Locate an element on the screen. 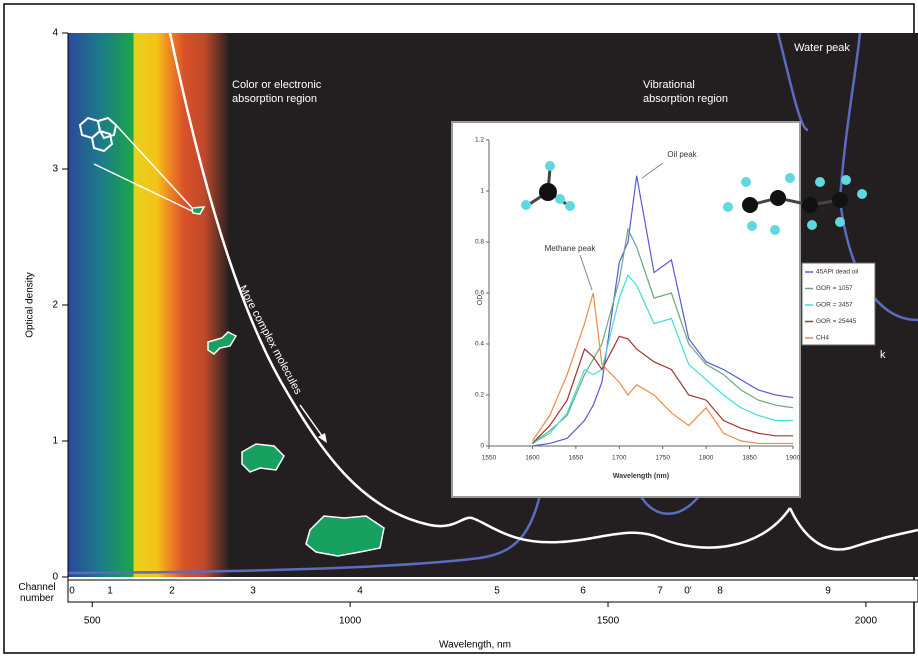 The image size is (918, 657). channel-label: 1 is located at coordinates (110, 591).